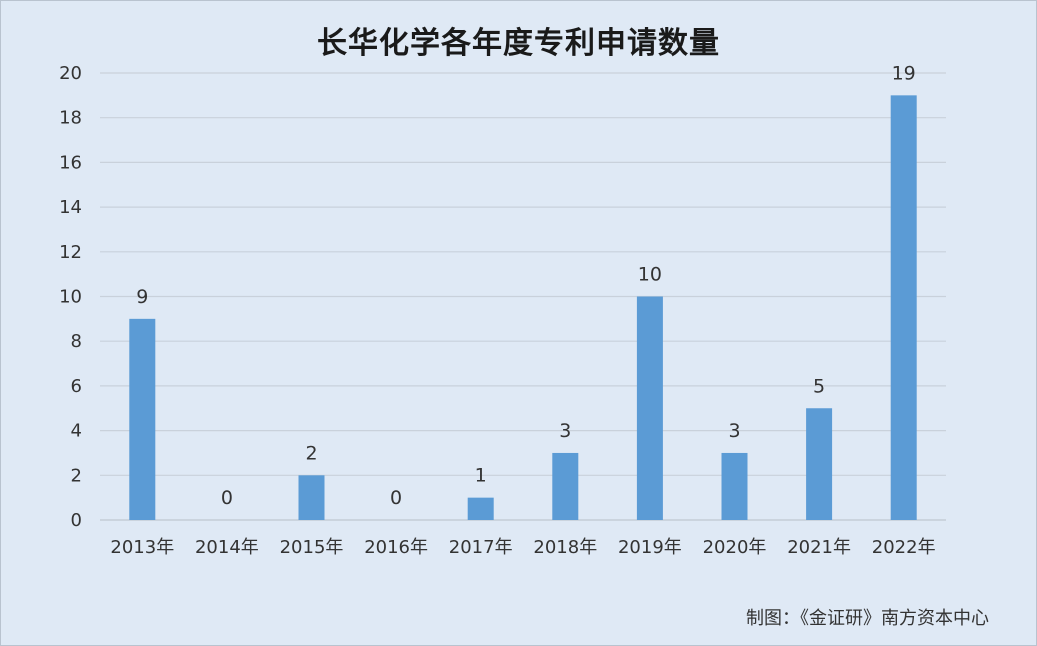 The width and height of the screenshot is (1037, 646). Describe the element at coordinates (819, 386) in the screenshot. I see `data-label: 5` at that location.